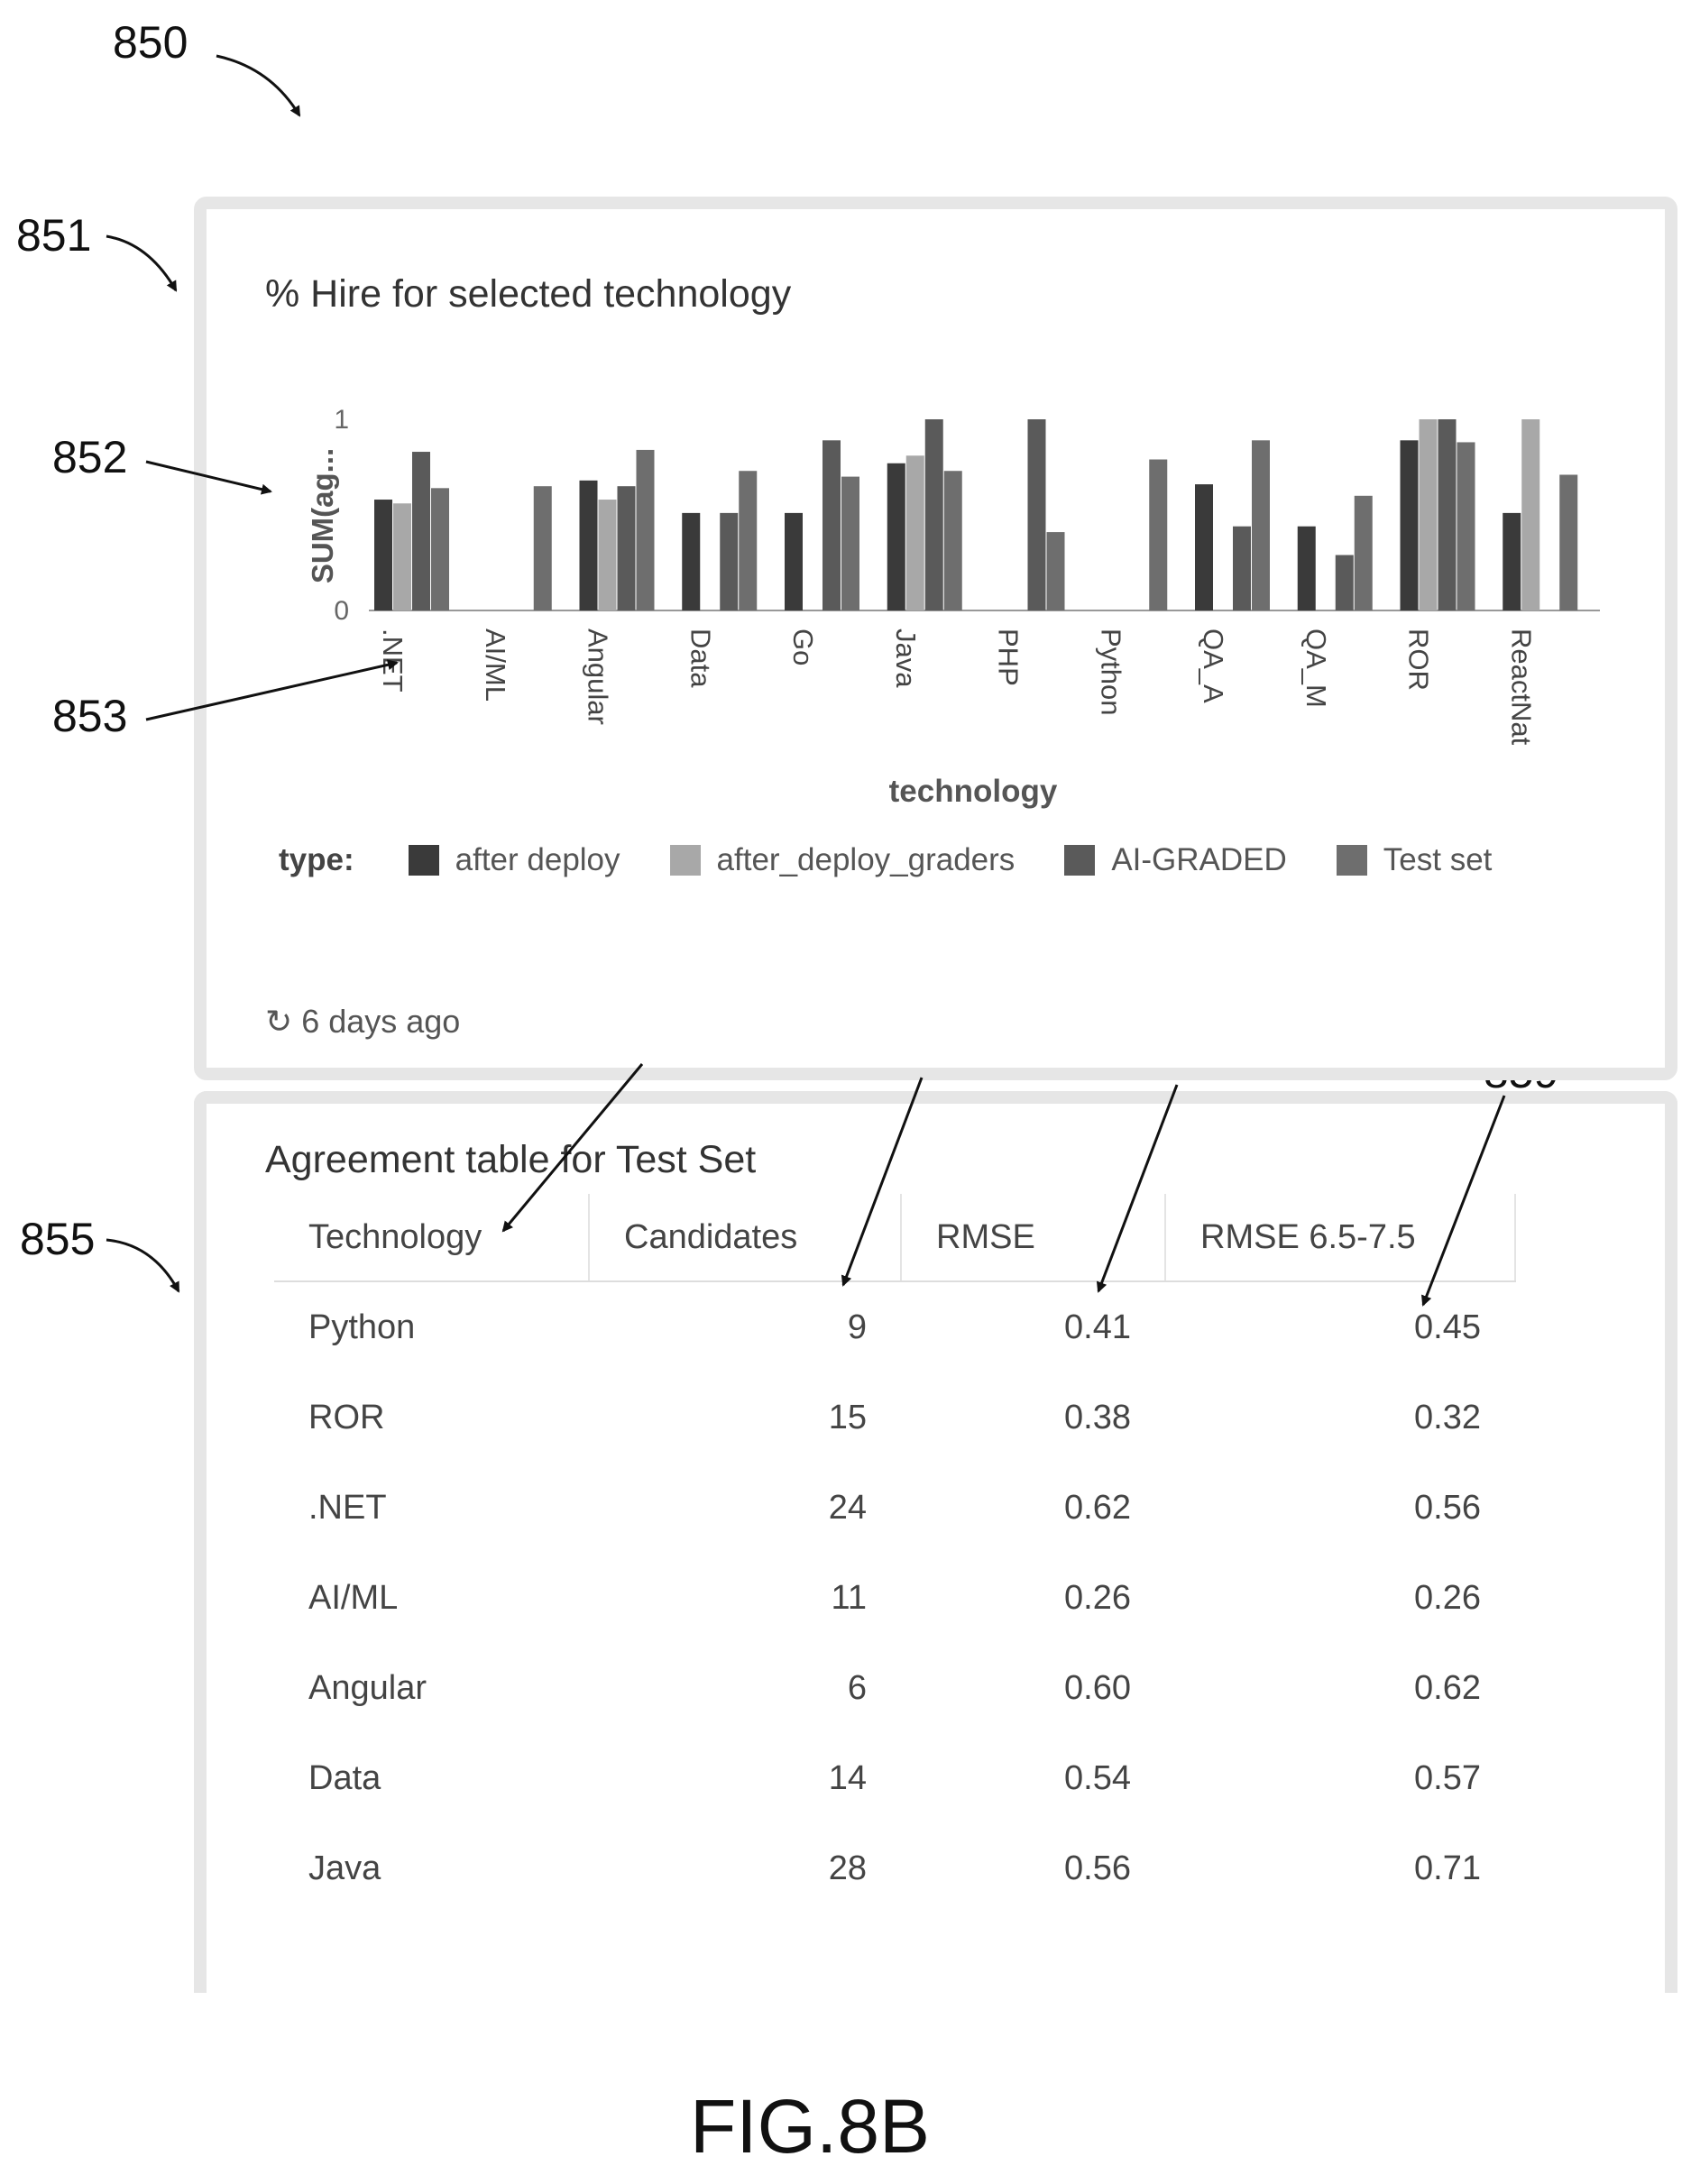 The width and height of the screenshot is (1691, 2184). What do you see at coordinates (368, 1688) in the screenshot?
I see `cell-technology: Angular` at bounding box center [368, 1688].